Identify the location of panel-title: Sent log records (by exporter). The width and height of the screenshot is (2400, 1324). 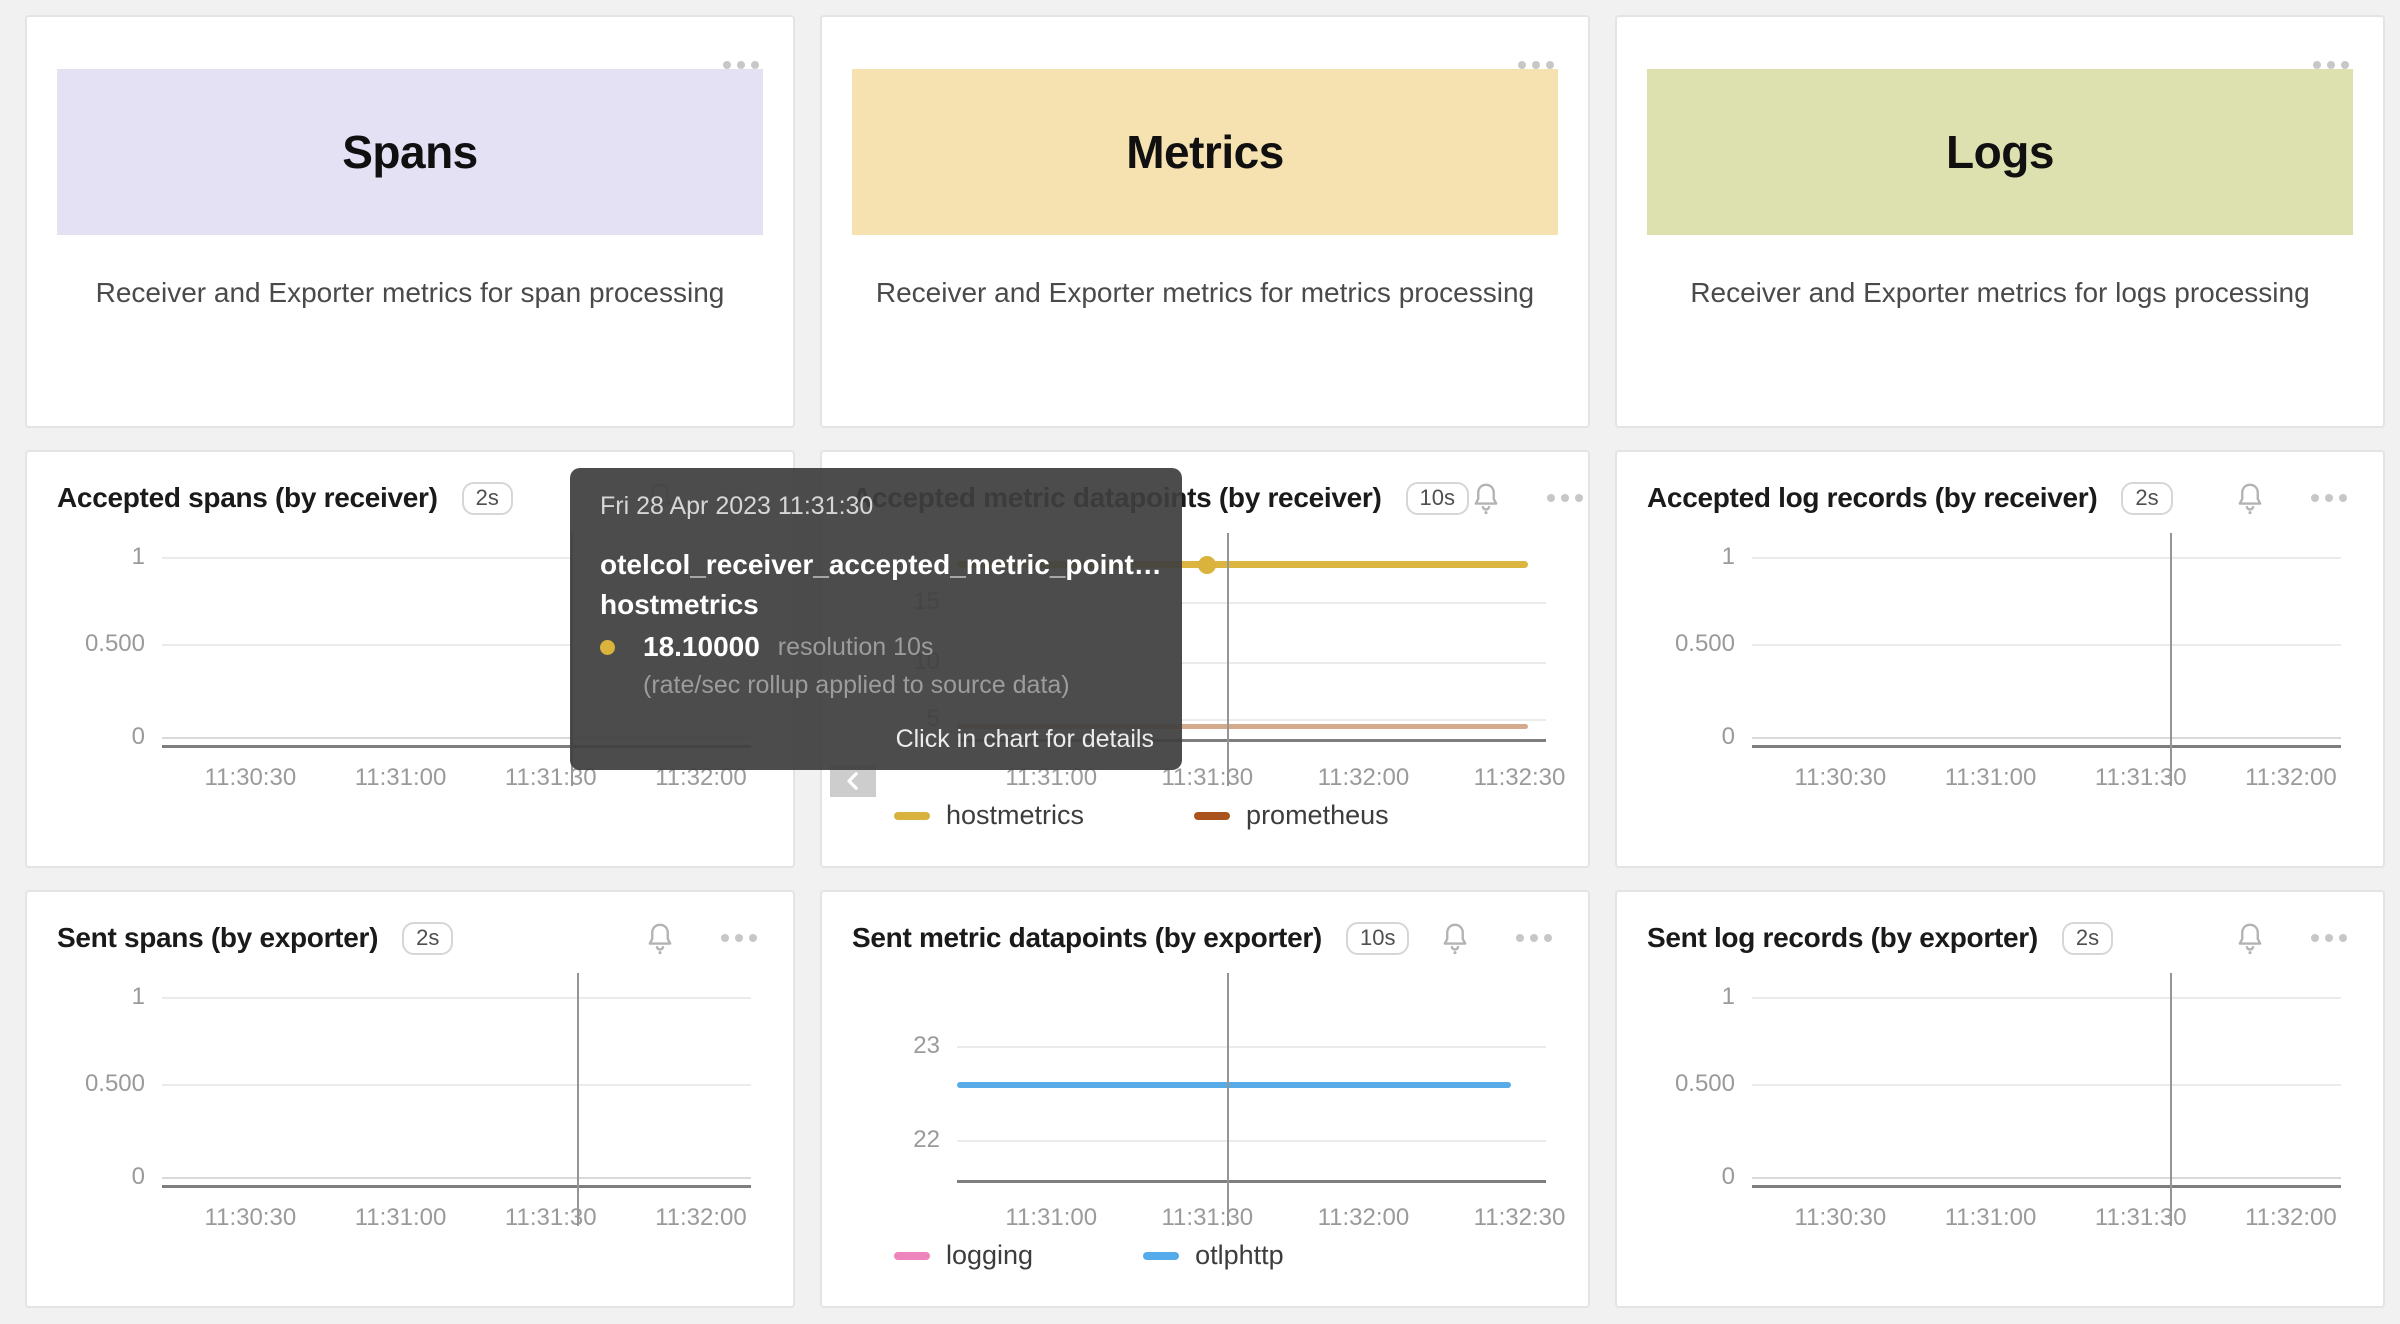
(1842, 937).